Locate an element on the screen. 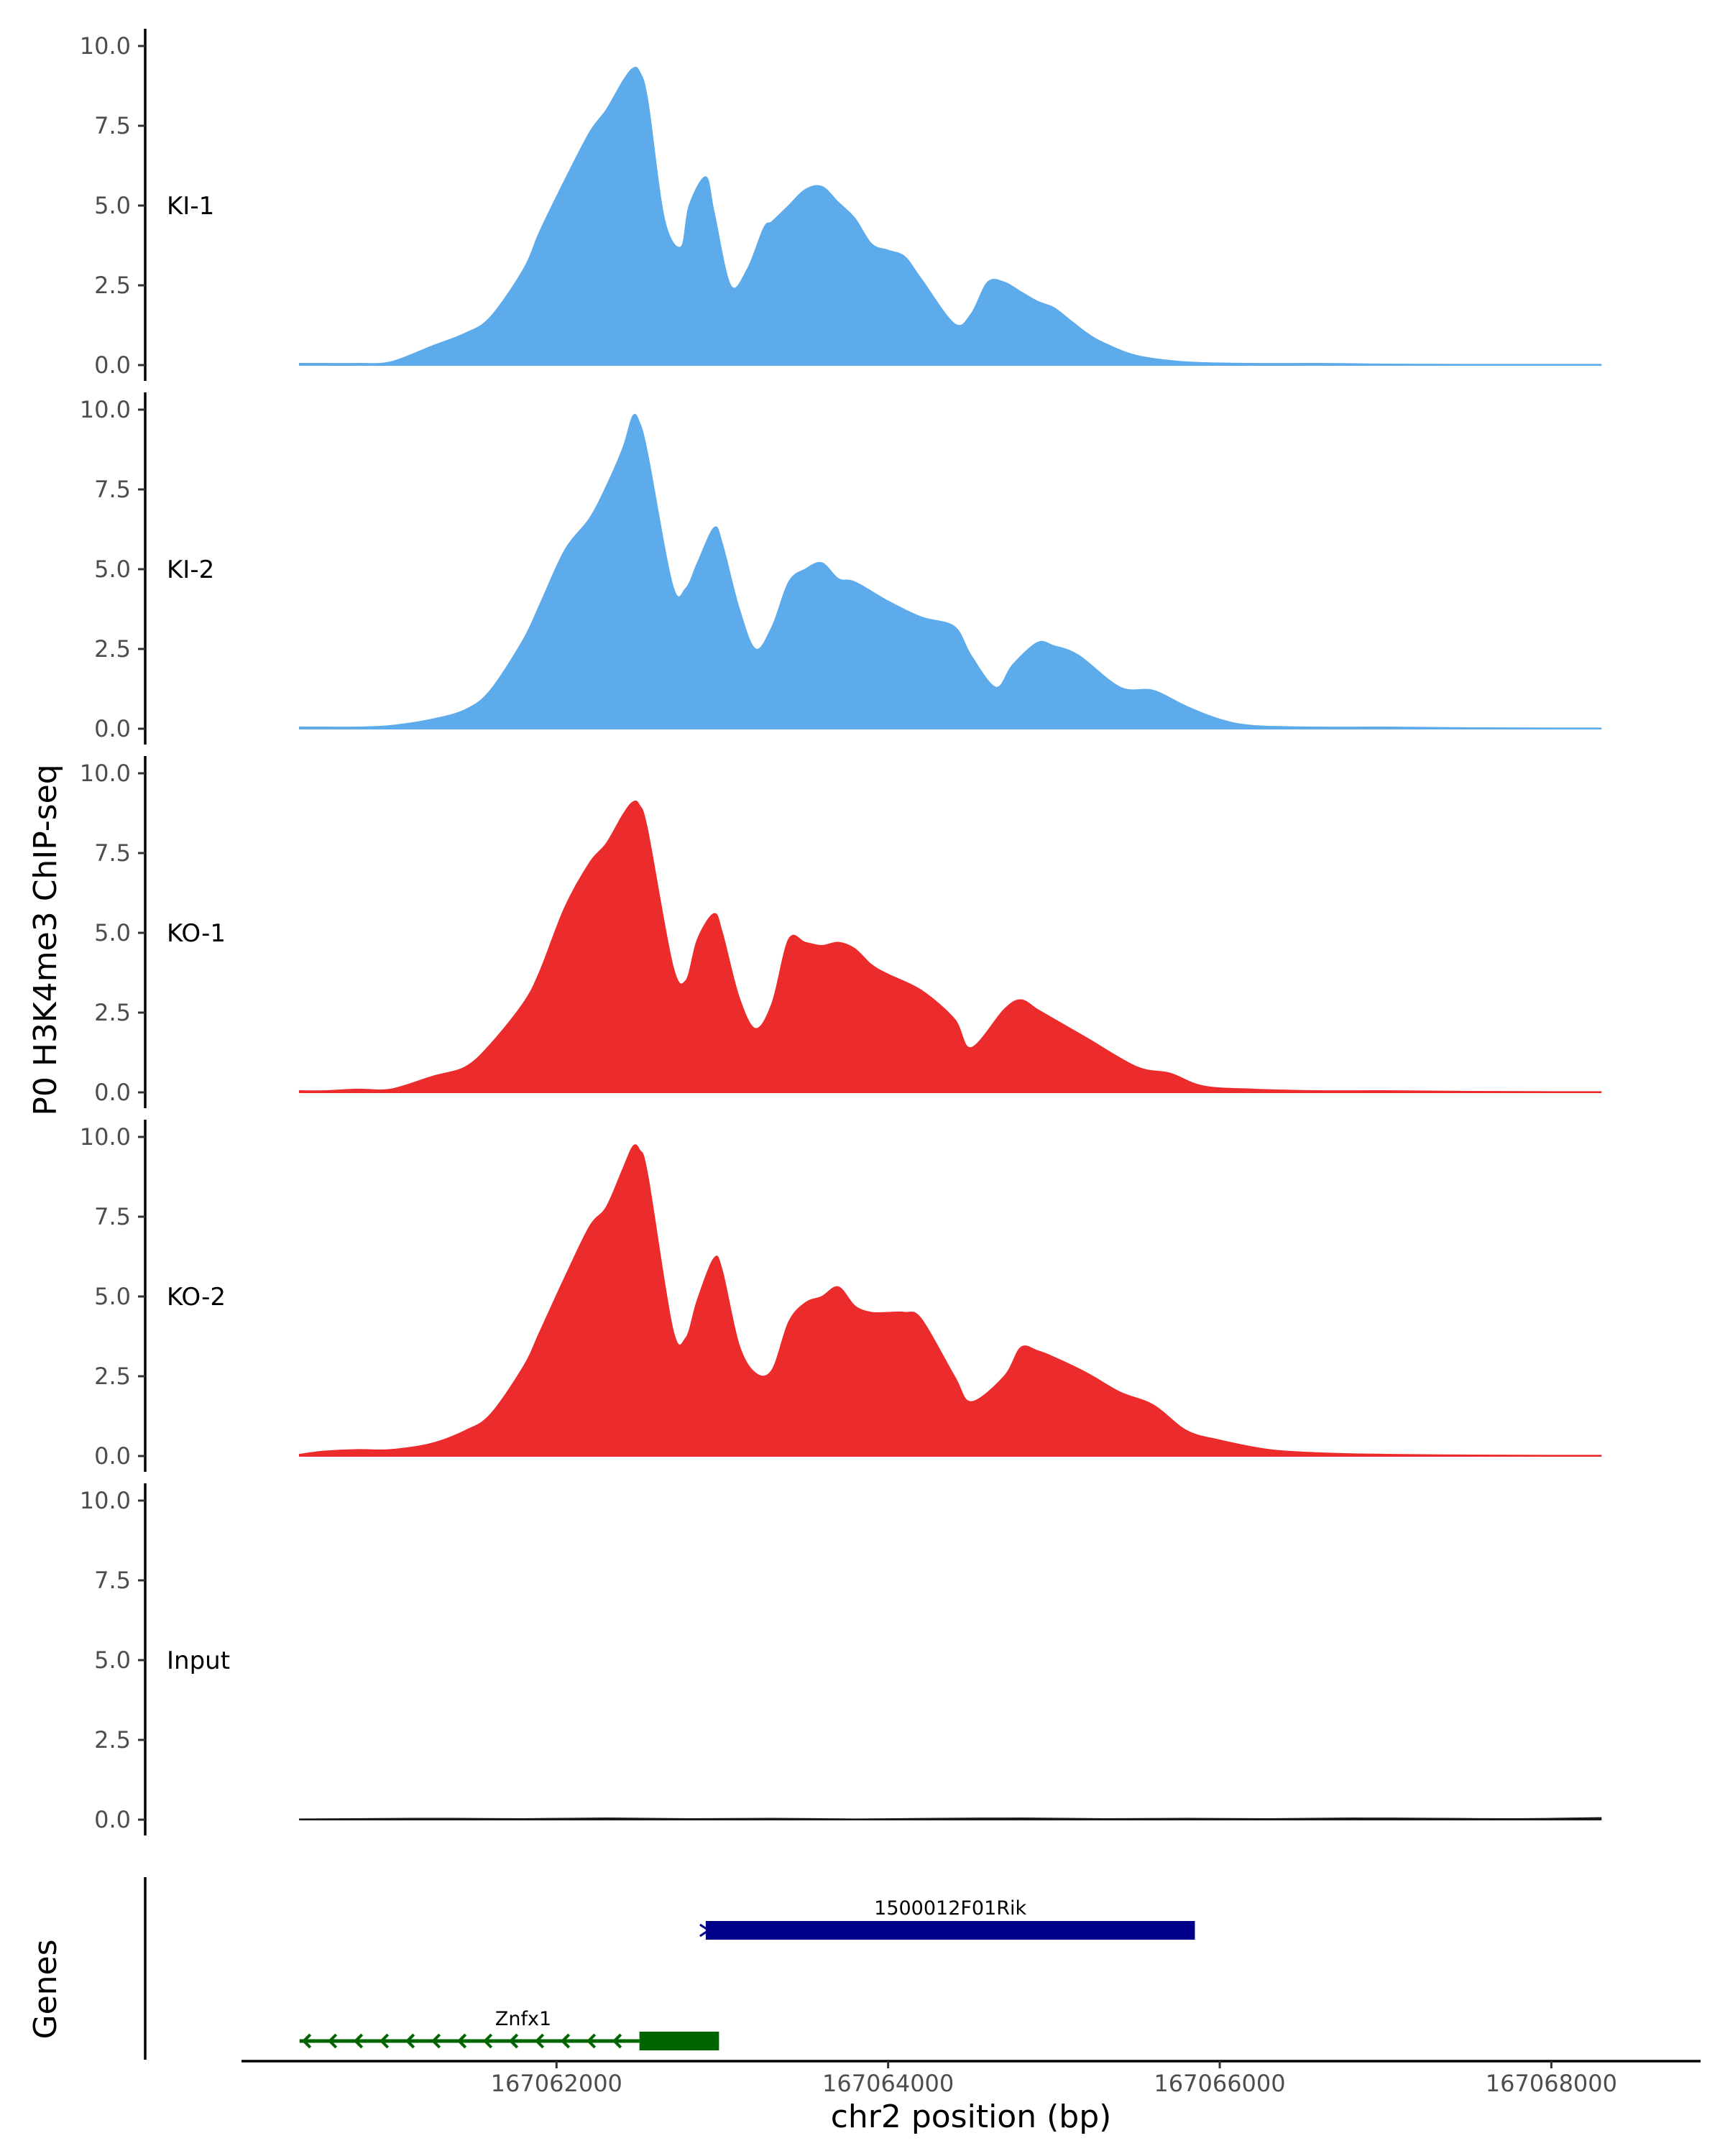 The height and width of the screenshot is (2156, 1725). gene-label: 1500012F01Rik is located at coordinates (950, 1909).